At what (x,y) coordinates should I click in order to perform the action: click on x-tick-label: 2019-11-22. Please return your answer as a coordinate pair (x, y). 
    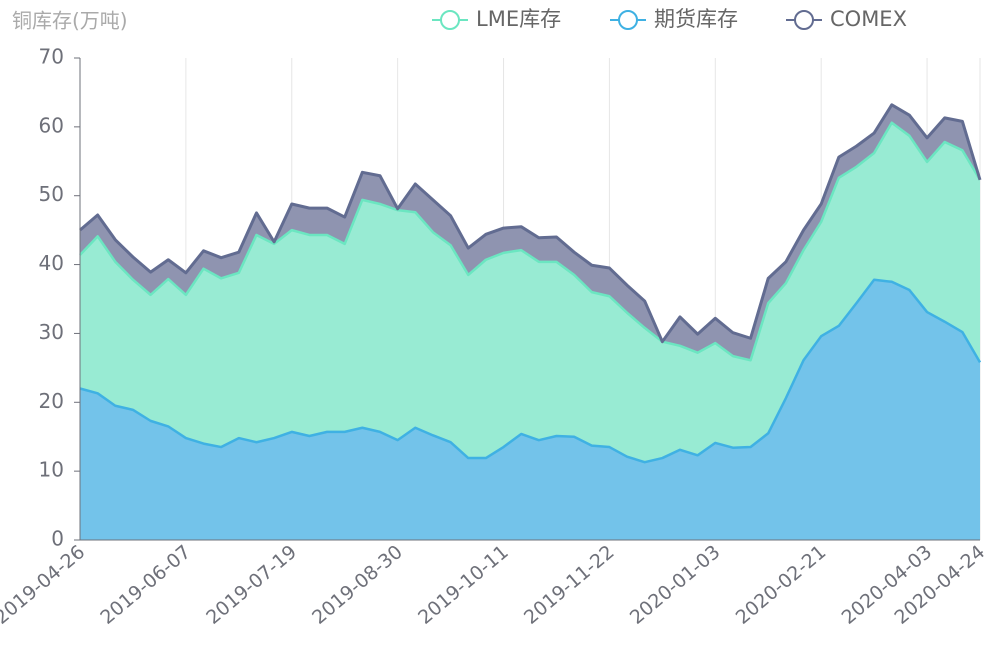
    Looking at the image, I should click on (569, 585).